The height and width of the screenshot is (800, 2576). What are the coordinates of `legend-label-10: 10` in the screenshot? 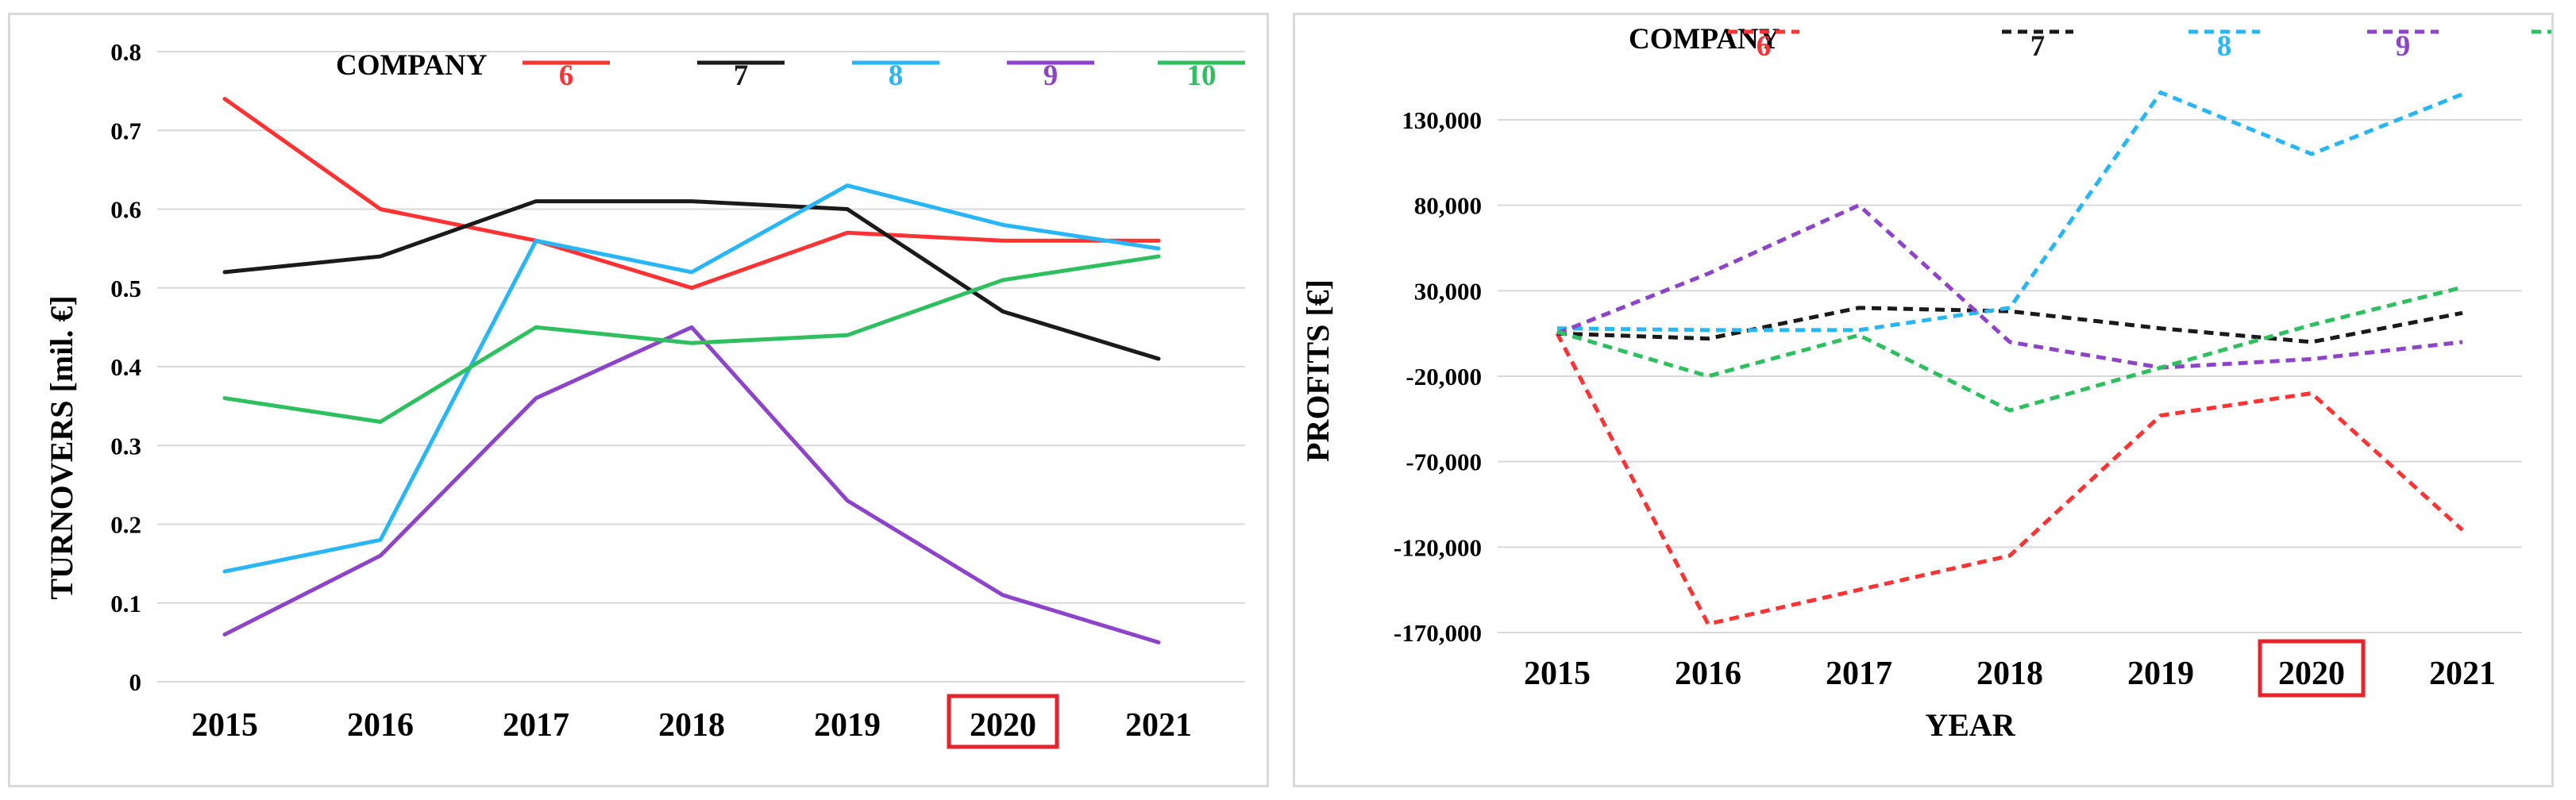 It's located at (1202, 76).